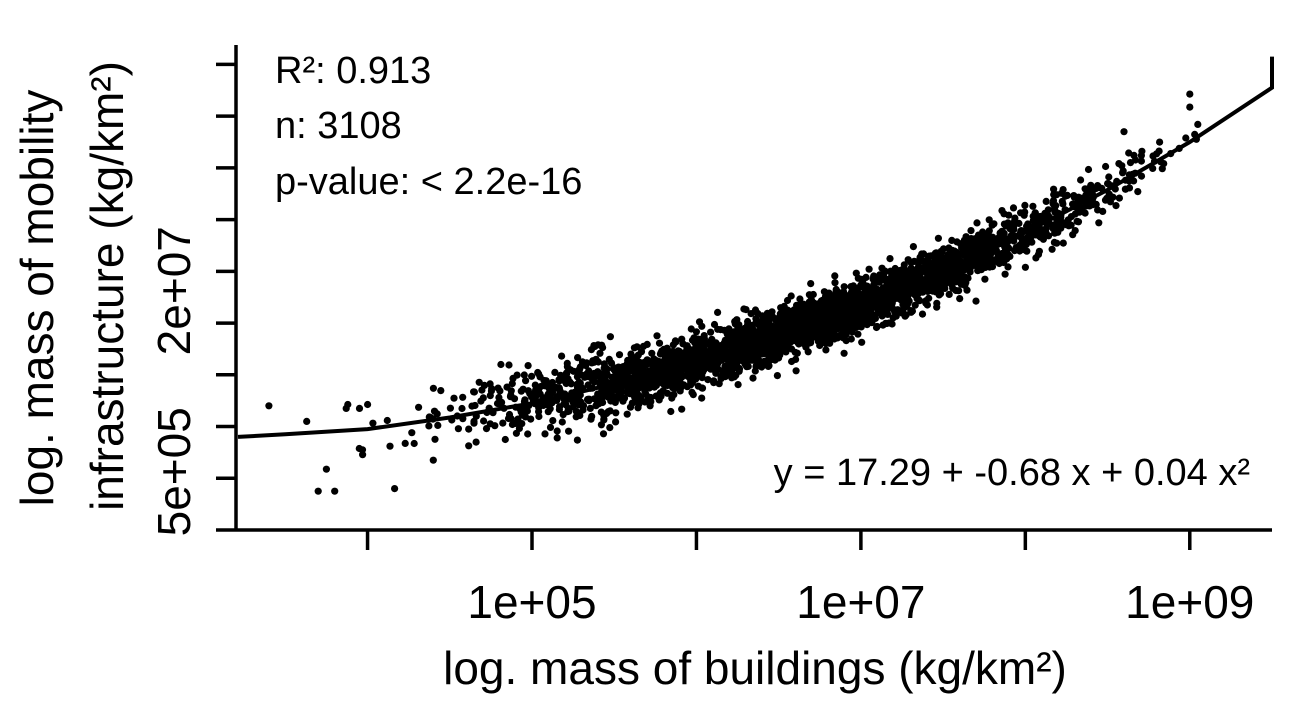 This screenshot has height=708, width=1299. Describe the element at coordinates (1189, 602) in the screenshot. I see `x-tick-label: 1e+09` at that location.